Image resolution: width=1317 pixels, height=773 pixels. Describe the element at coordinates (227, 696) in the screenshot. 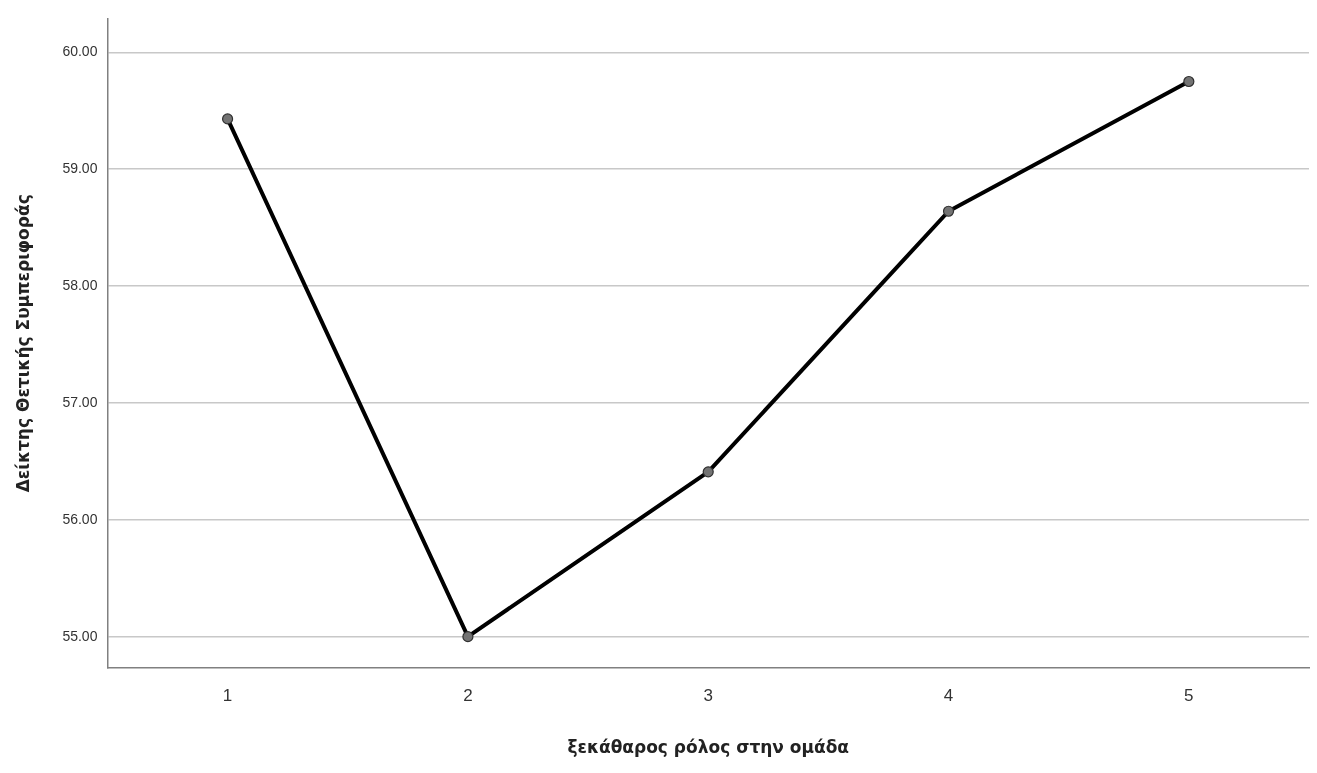

I see `x-tick-label: 1` at that location.